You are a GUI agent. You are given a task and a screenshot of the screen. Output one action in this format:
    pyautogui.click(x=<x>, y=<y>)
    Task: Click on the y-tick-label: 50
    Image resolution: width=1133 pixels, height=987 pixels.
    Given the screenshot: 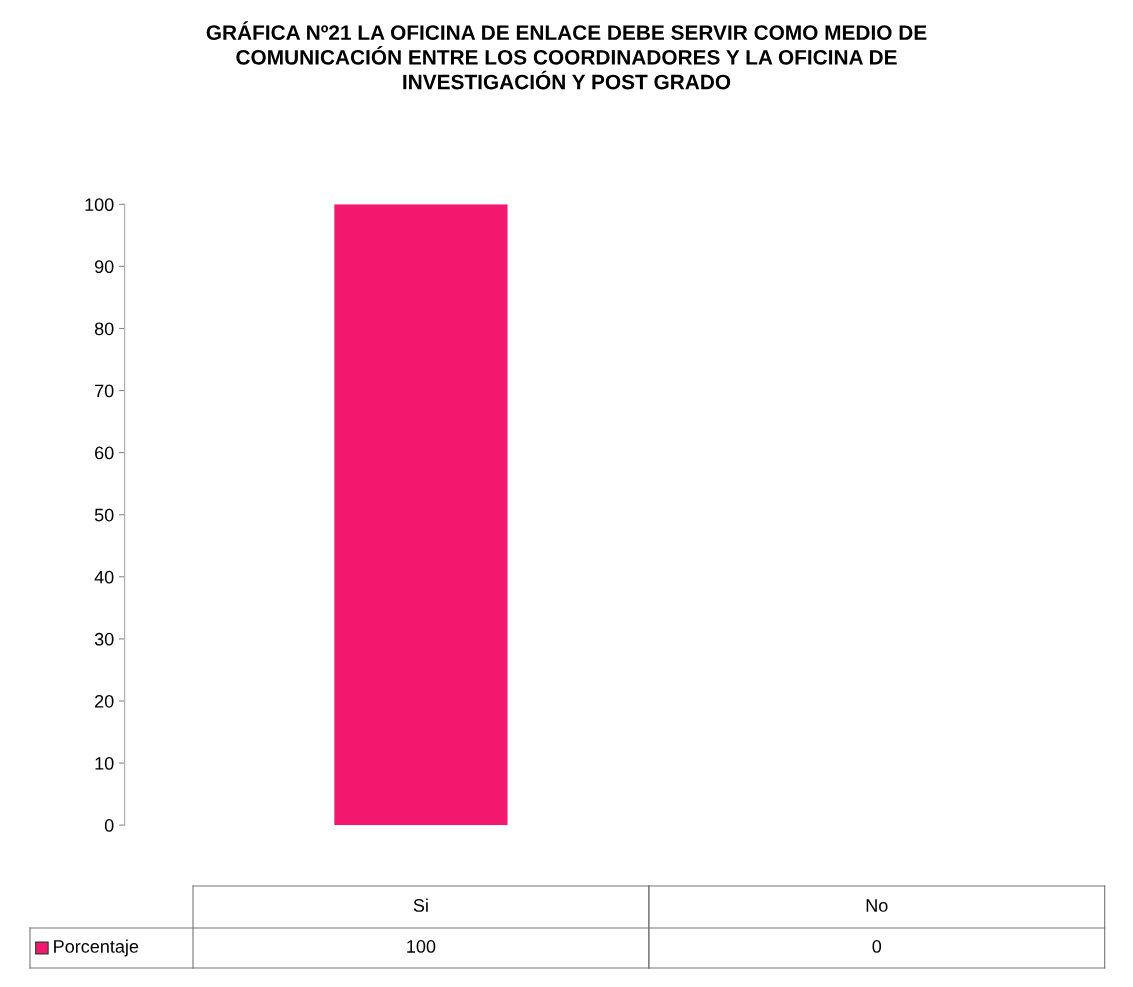 What is the action you would take?
    pyautogui.click(x=104, y=515)
    